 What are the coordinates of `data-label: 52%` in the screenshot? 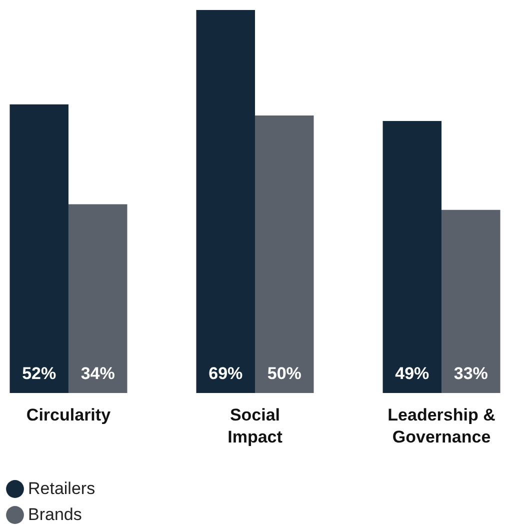 It's located at (39, 373).